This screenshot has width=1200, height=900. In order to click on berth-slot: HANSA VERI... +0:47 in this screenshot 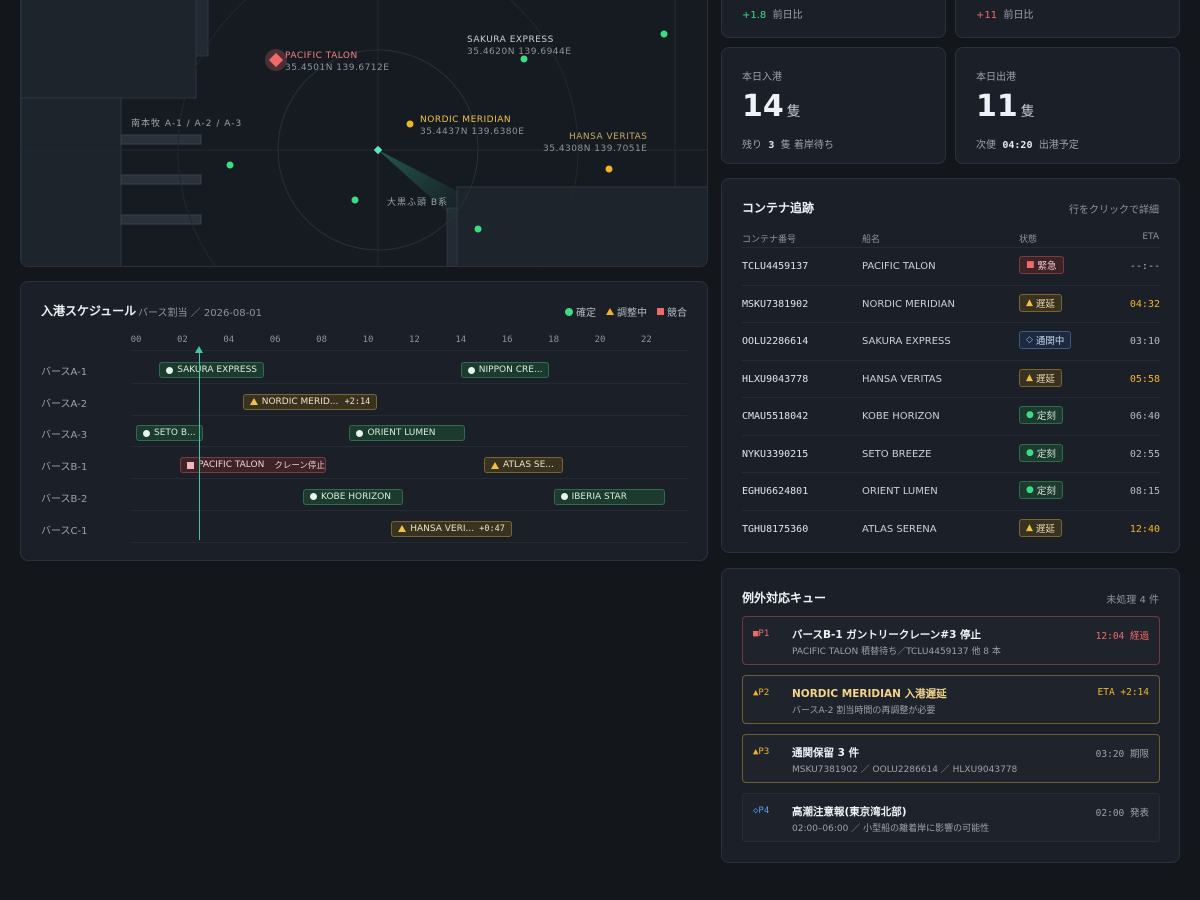, I will do `click(451, 528)`.